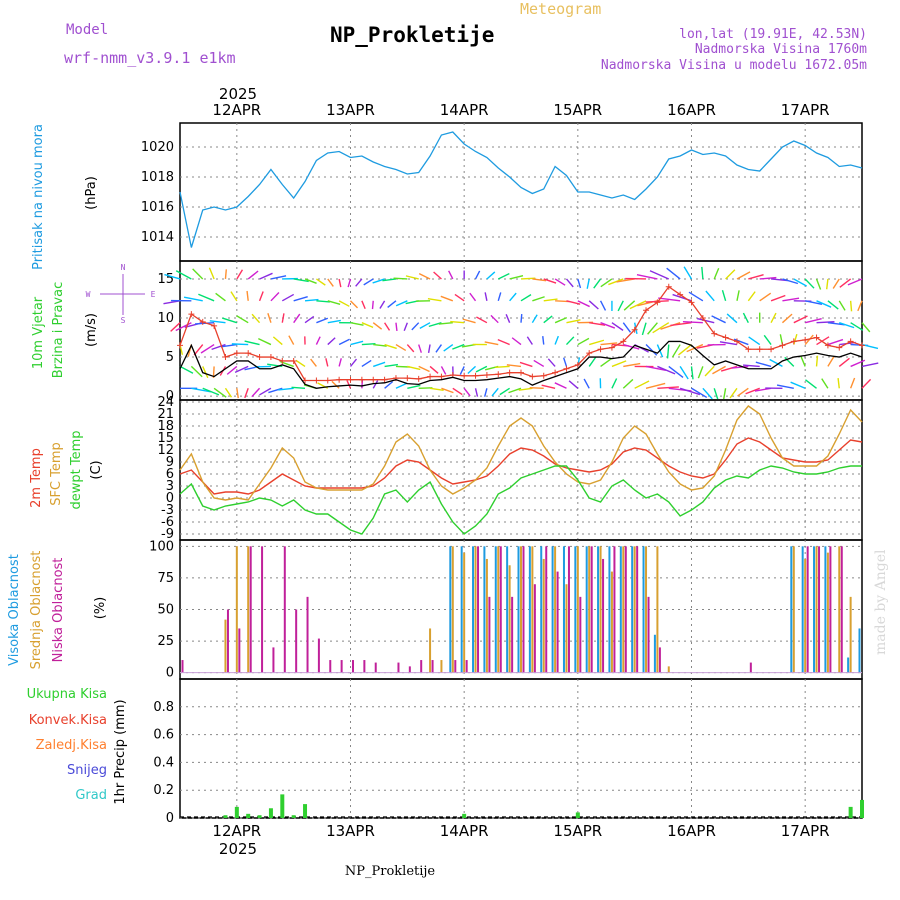 The image size is (900, 900). I want to click on sfc-temp-line, so click(521, 453).